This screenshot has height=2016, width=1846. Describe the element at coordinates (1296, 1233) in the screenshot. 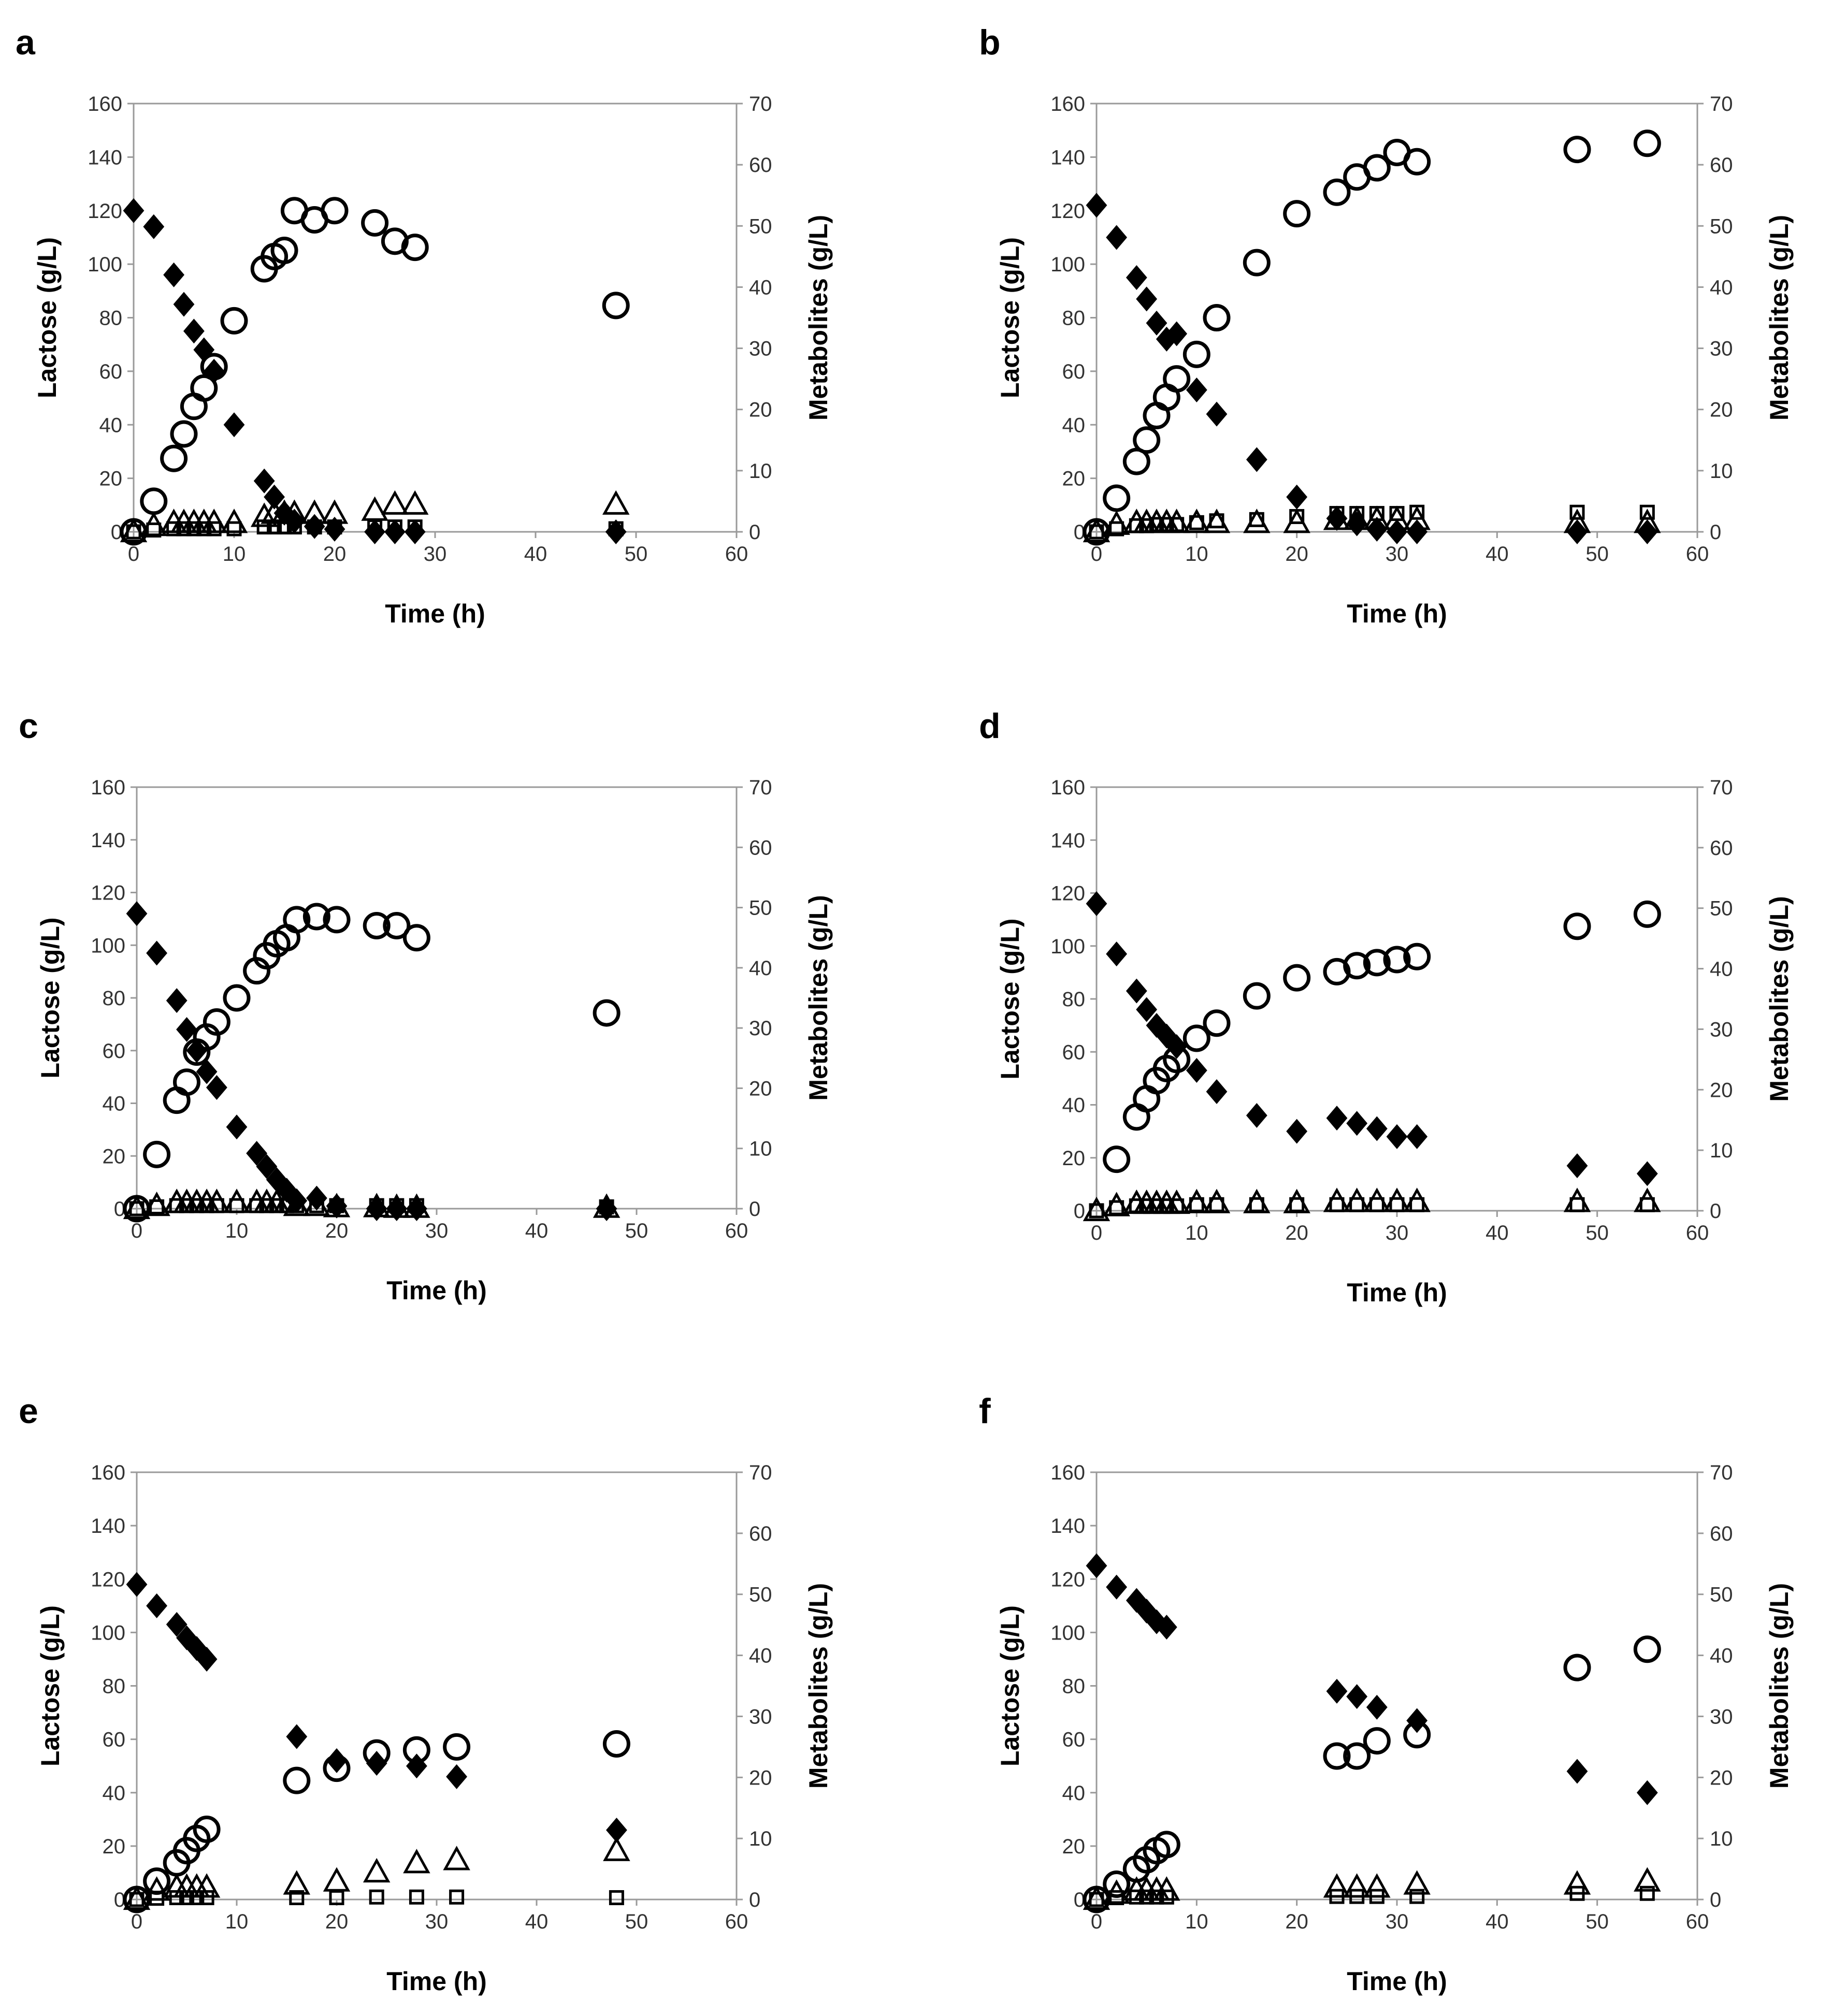

I see `x-tick-label: 20` at that location.